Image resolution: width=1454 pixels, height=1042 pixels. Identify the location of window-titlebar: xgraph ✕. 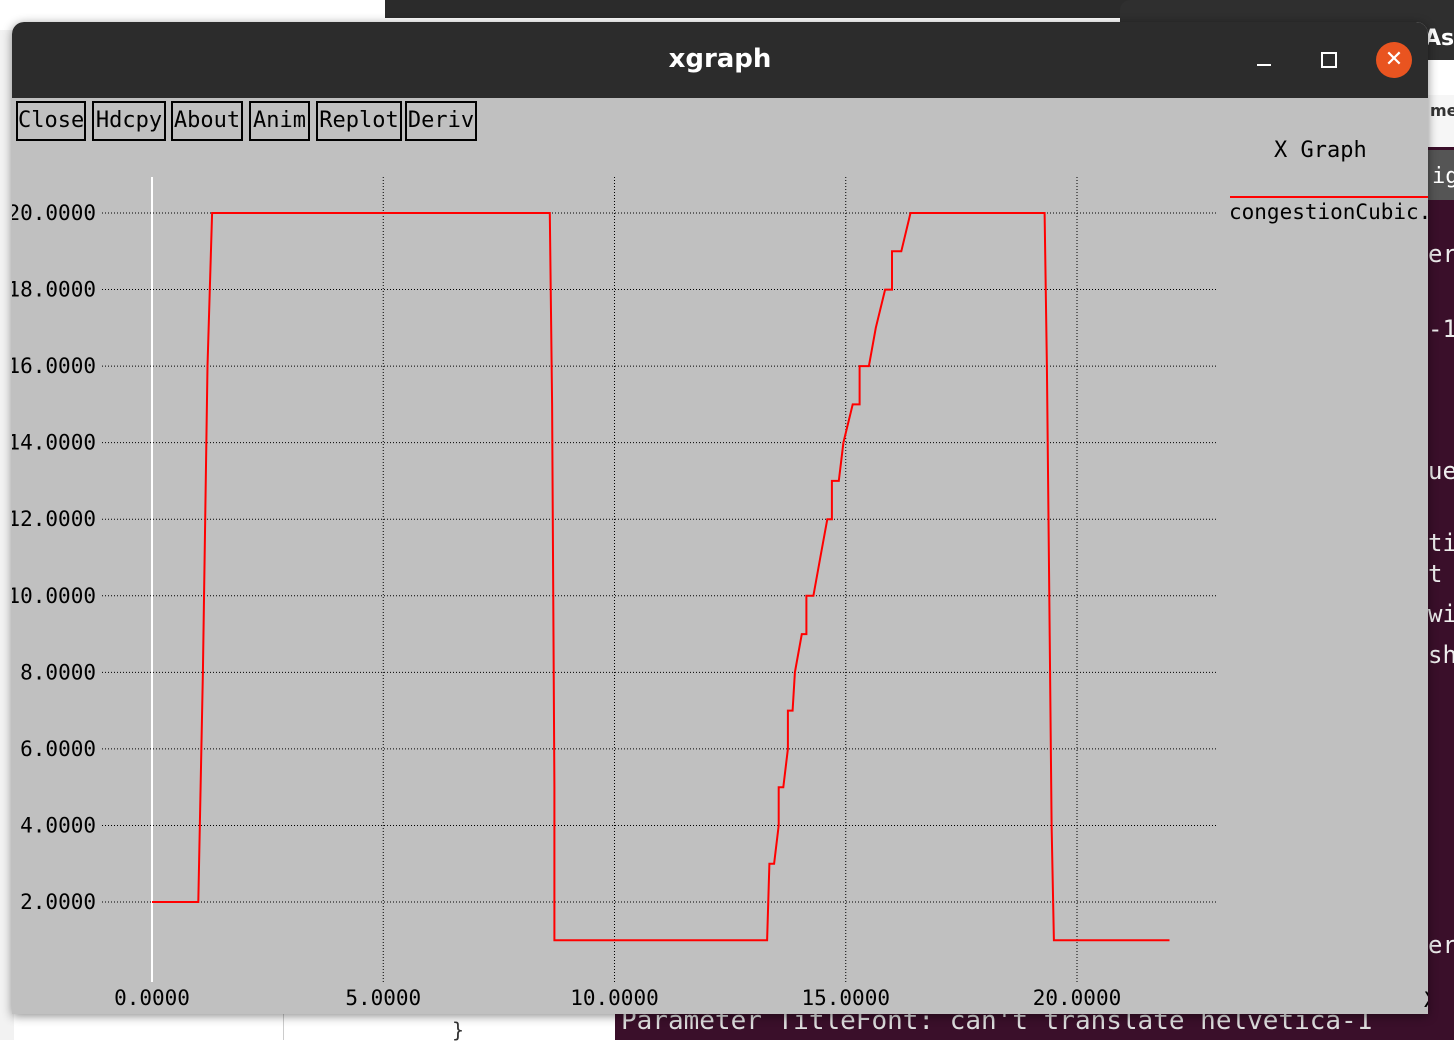
(720, 60).